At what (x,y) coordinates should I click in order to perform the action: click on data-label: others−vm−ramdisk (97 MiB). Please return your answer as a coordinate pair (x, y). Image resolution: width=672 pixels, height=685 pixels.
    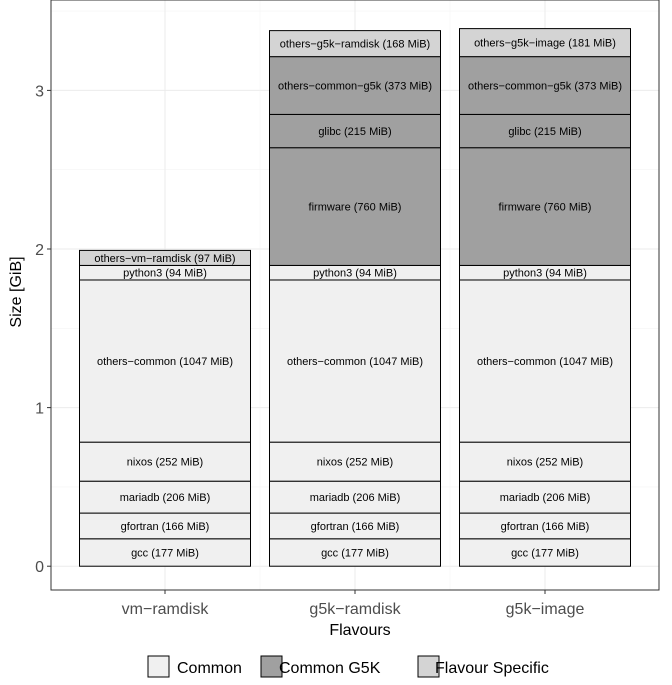
    Looking at the image, I should click on (164, 259).